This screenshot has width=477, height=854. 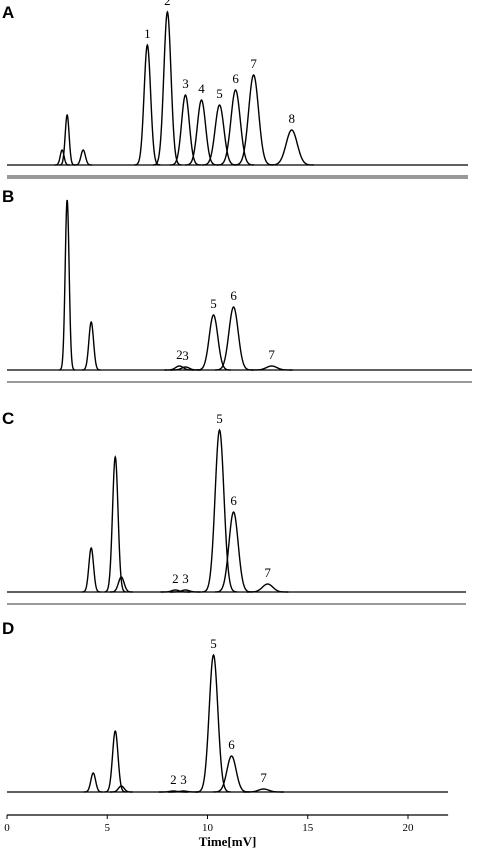 What do you see at coordinates (409, 828) in the screenshot?
I see `x-tick-label: 20` at bounding box center [409, 828].